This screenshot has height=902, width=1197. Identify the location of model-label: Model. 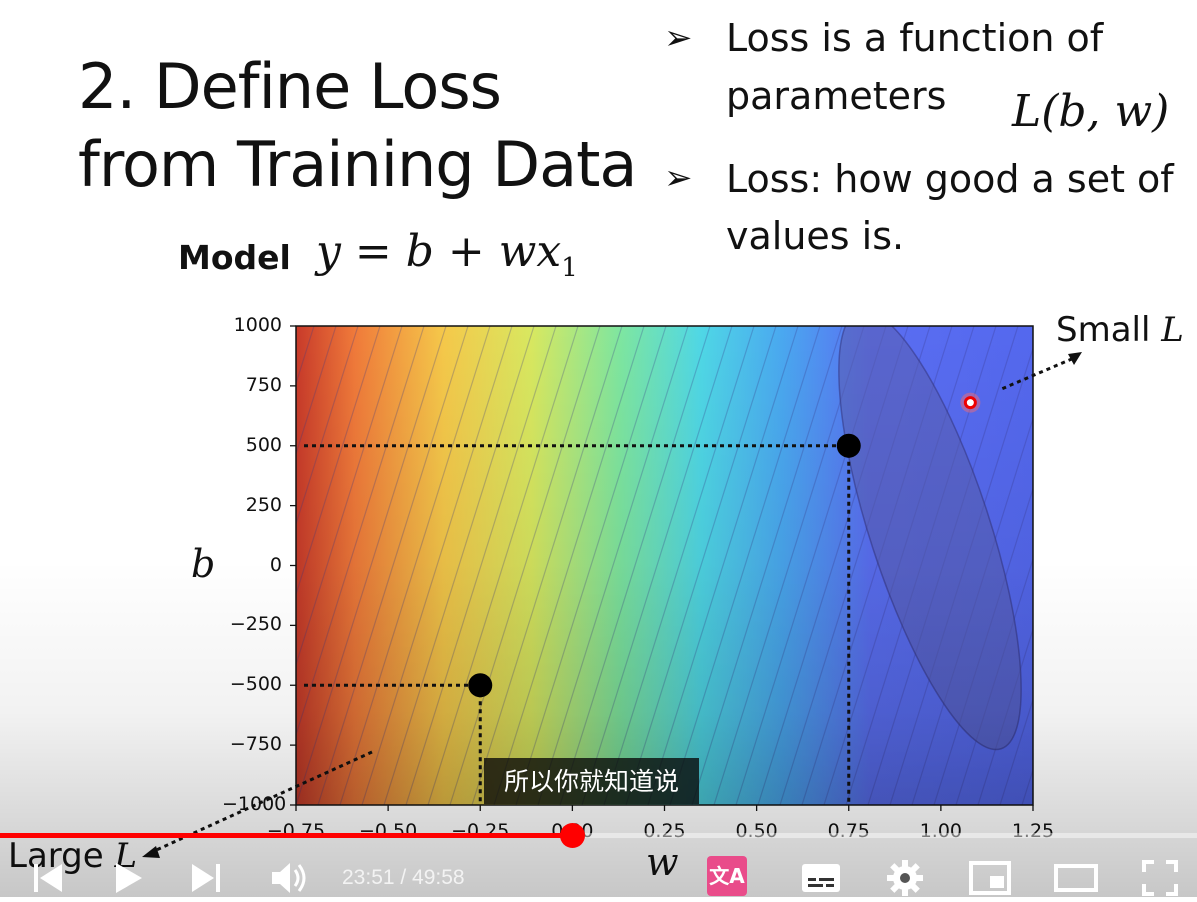
(234, 257).